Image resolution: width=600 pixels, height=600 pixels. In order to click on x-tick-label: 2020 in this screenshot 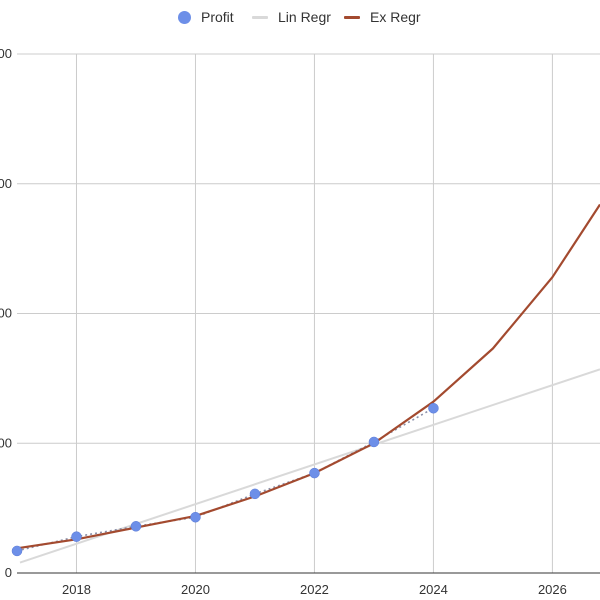, I will do `click(195, 589)`.